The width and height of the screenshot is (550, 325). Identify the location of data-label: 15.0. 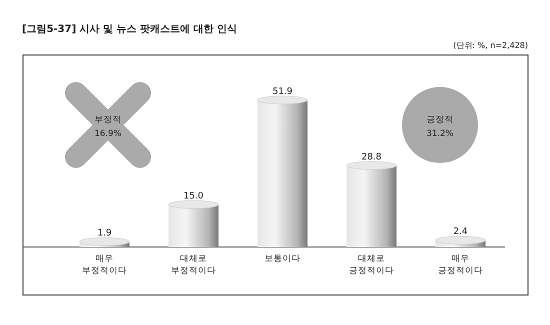
(193, 197).